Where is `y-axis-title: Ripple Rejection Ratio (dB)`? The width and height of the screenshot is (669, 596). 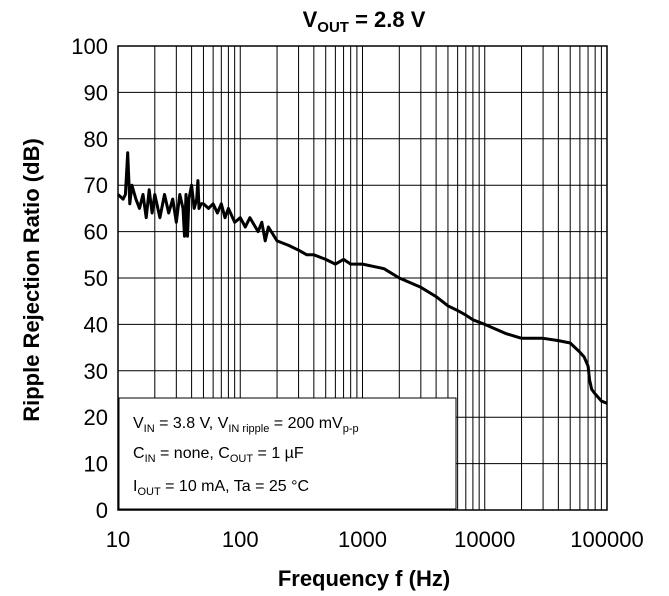 y-axis-title: Ripple Rejection Ratio (dB) is located at coordinates (31, 280).